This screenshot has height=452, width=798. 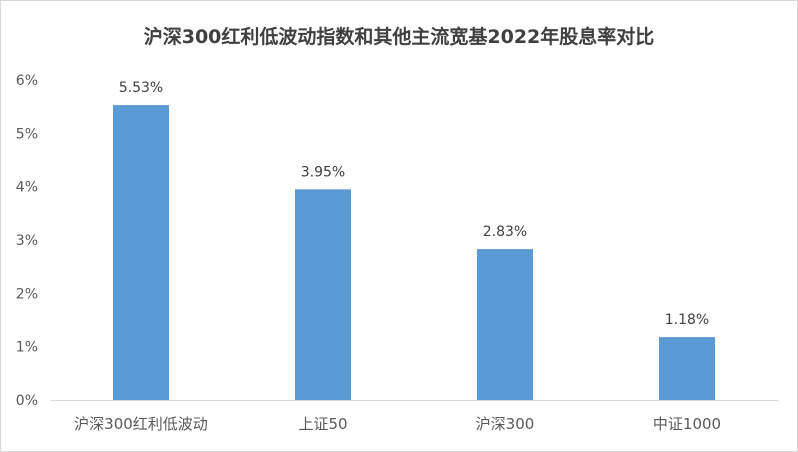 I want to click on y-tick-label: 6%, so click(x=27, y=81).